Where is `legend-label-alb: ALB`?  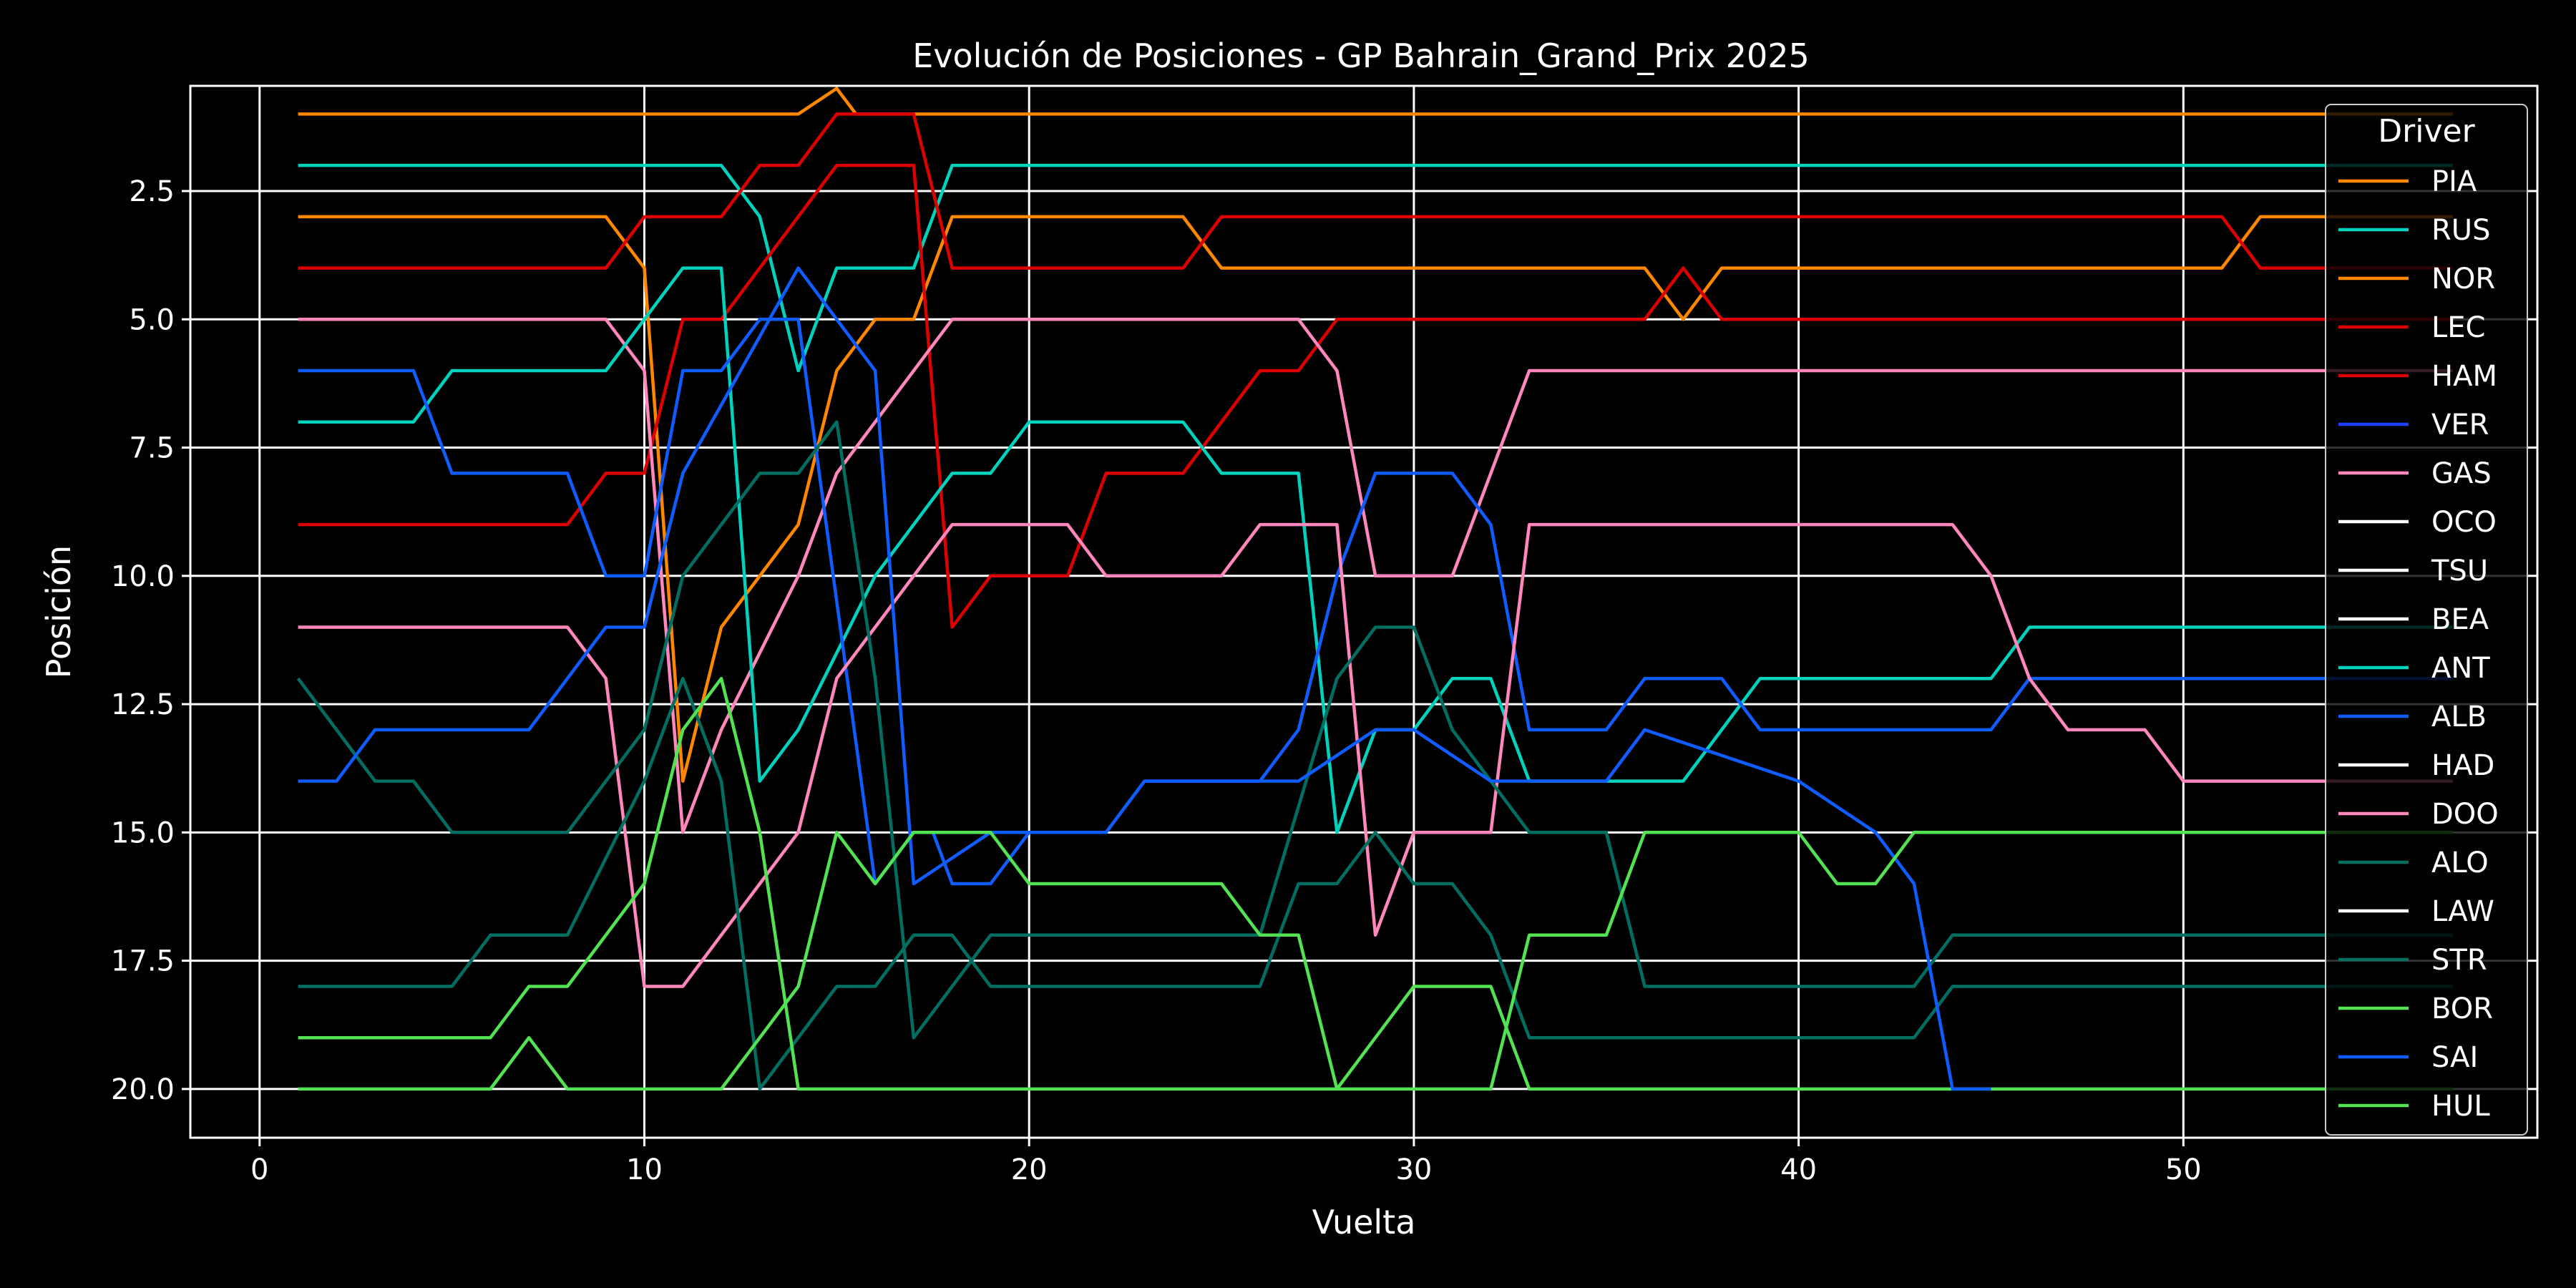
legend-label-alb: ALB is located at coordinates (2459, 717).